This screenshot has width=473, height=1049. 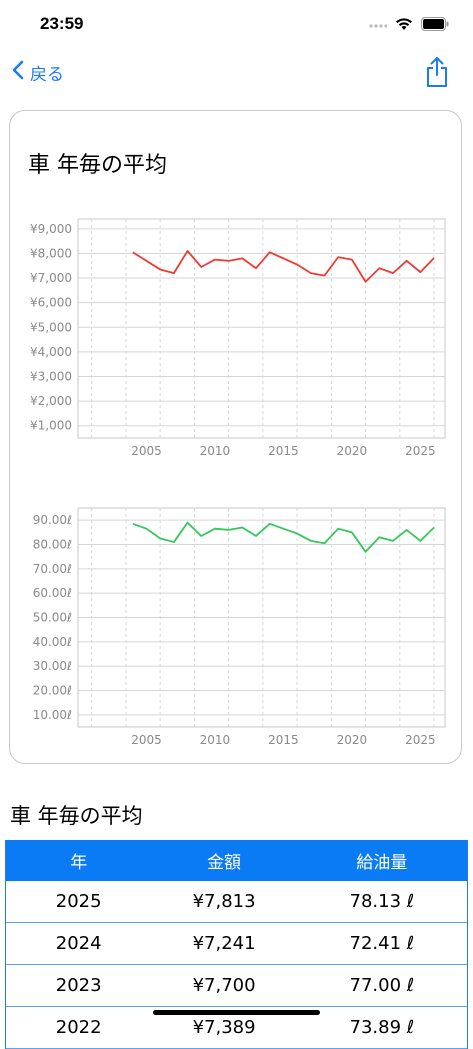 I want to click on y-tick-label: 20.00ℓ, so click(x=52, y=691).